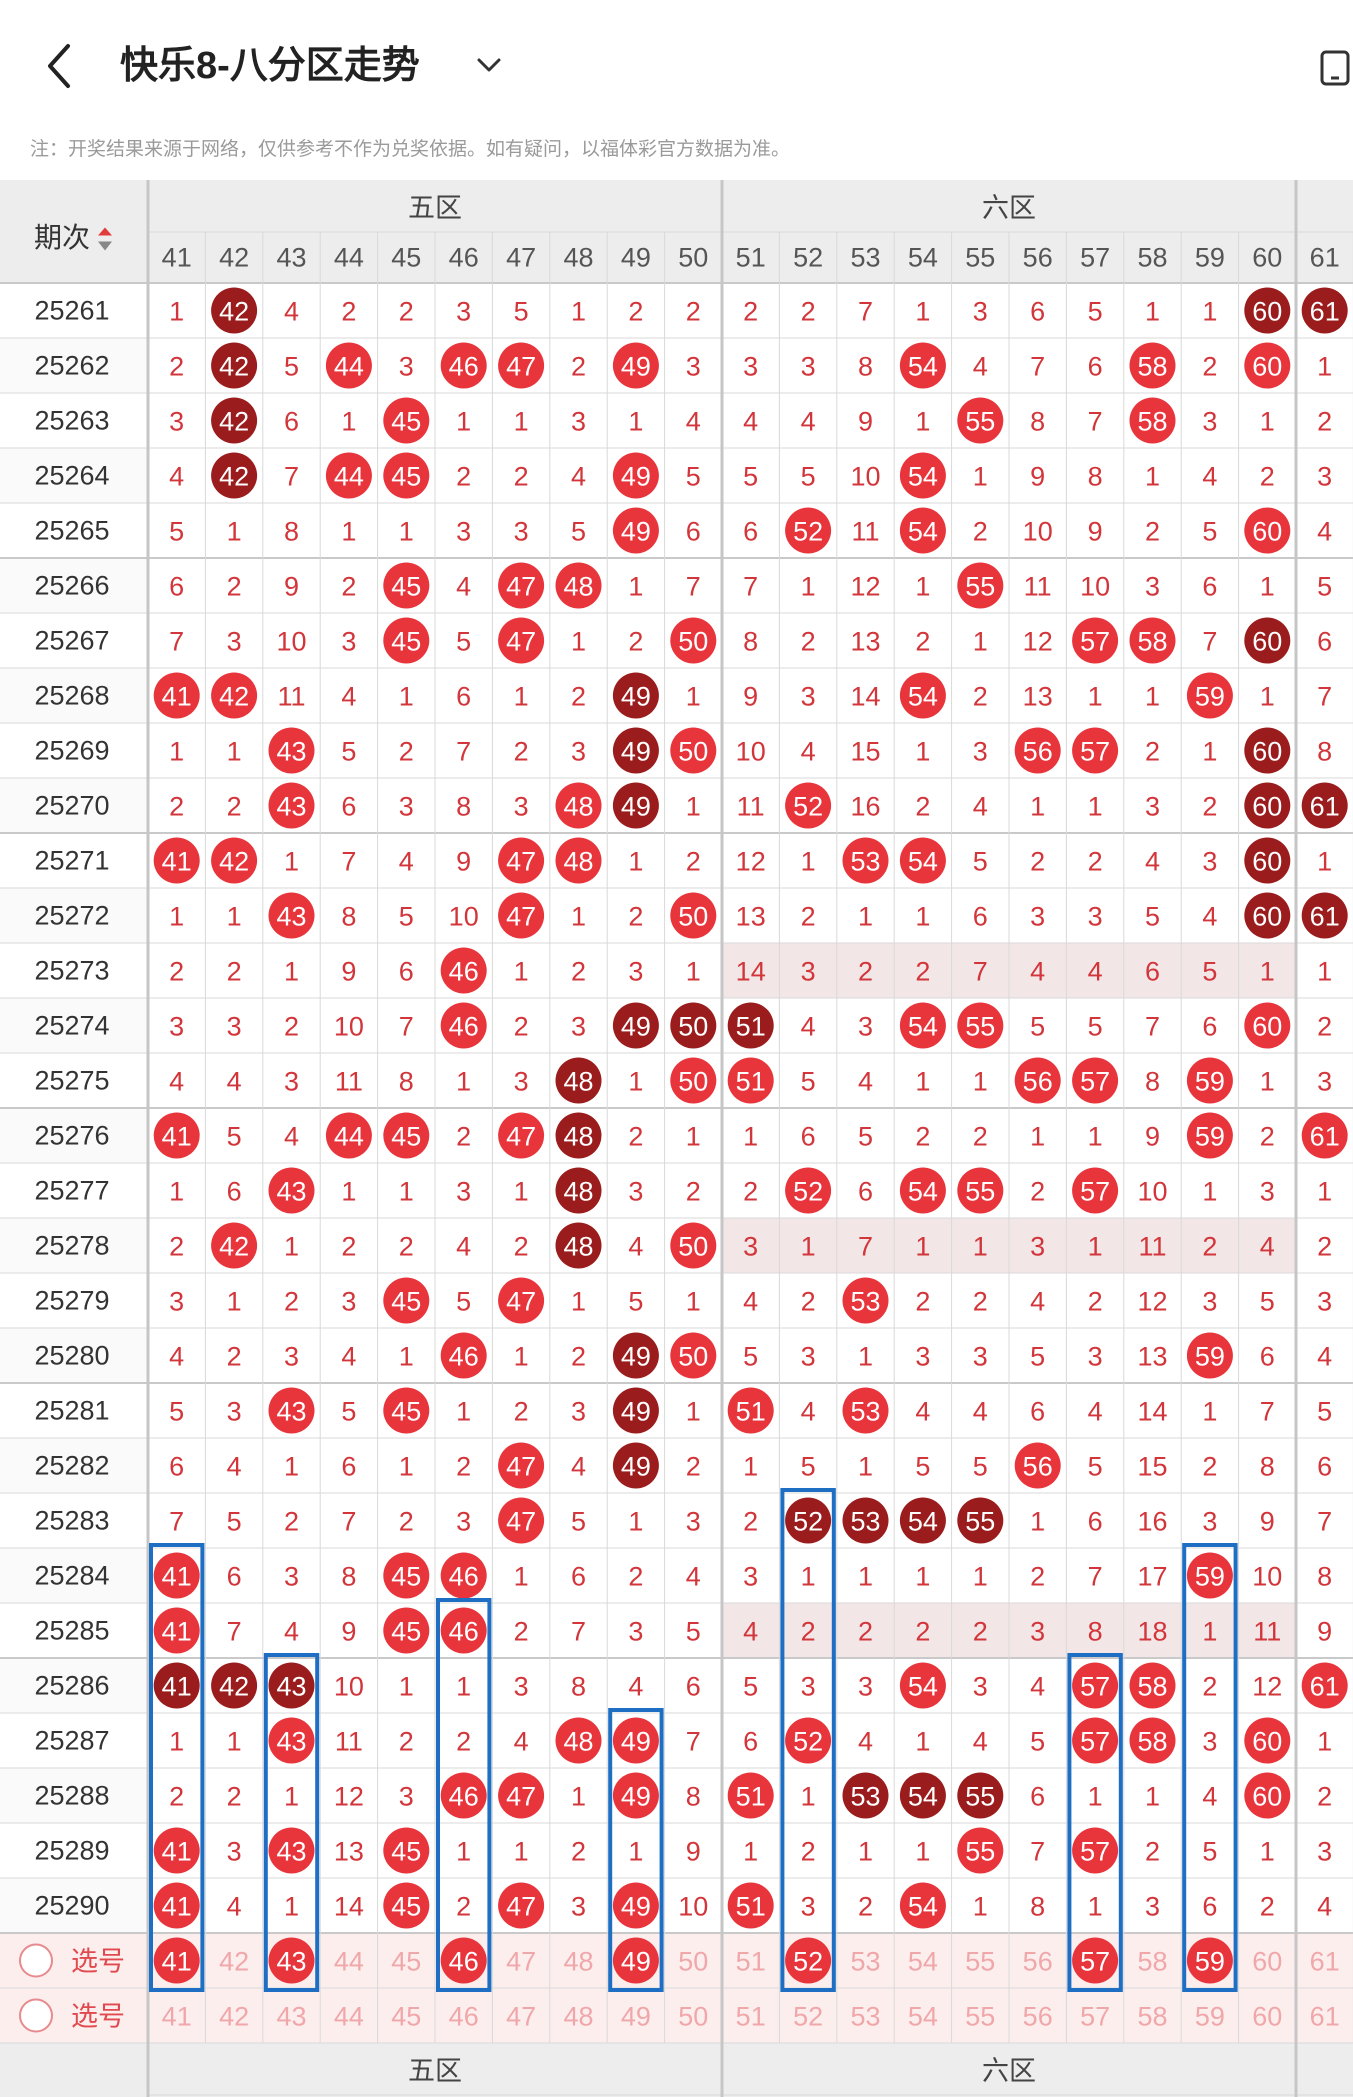 This screenshot has width=1353, height=2097. Describe the element at coordinates (693, 1742) in the screenshot. I see `miss-count: 7` at that location.